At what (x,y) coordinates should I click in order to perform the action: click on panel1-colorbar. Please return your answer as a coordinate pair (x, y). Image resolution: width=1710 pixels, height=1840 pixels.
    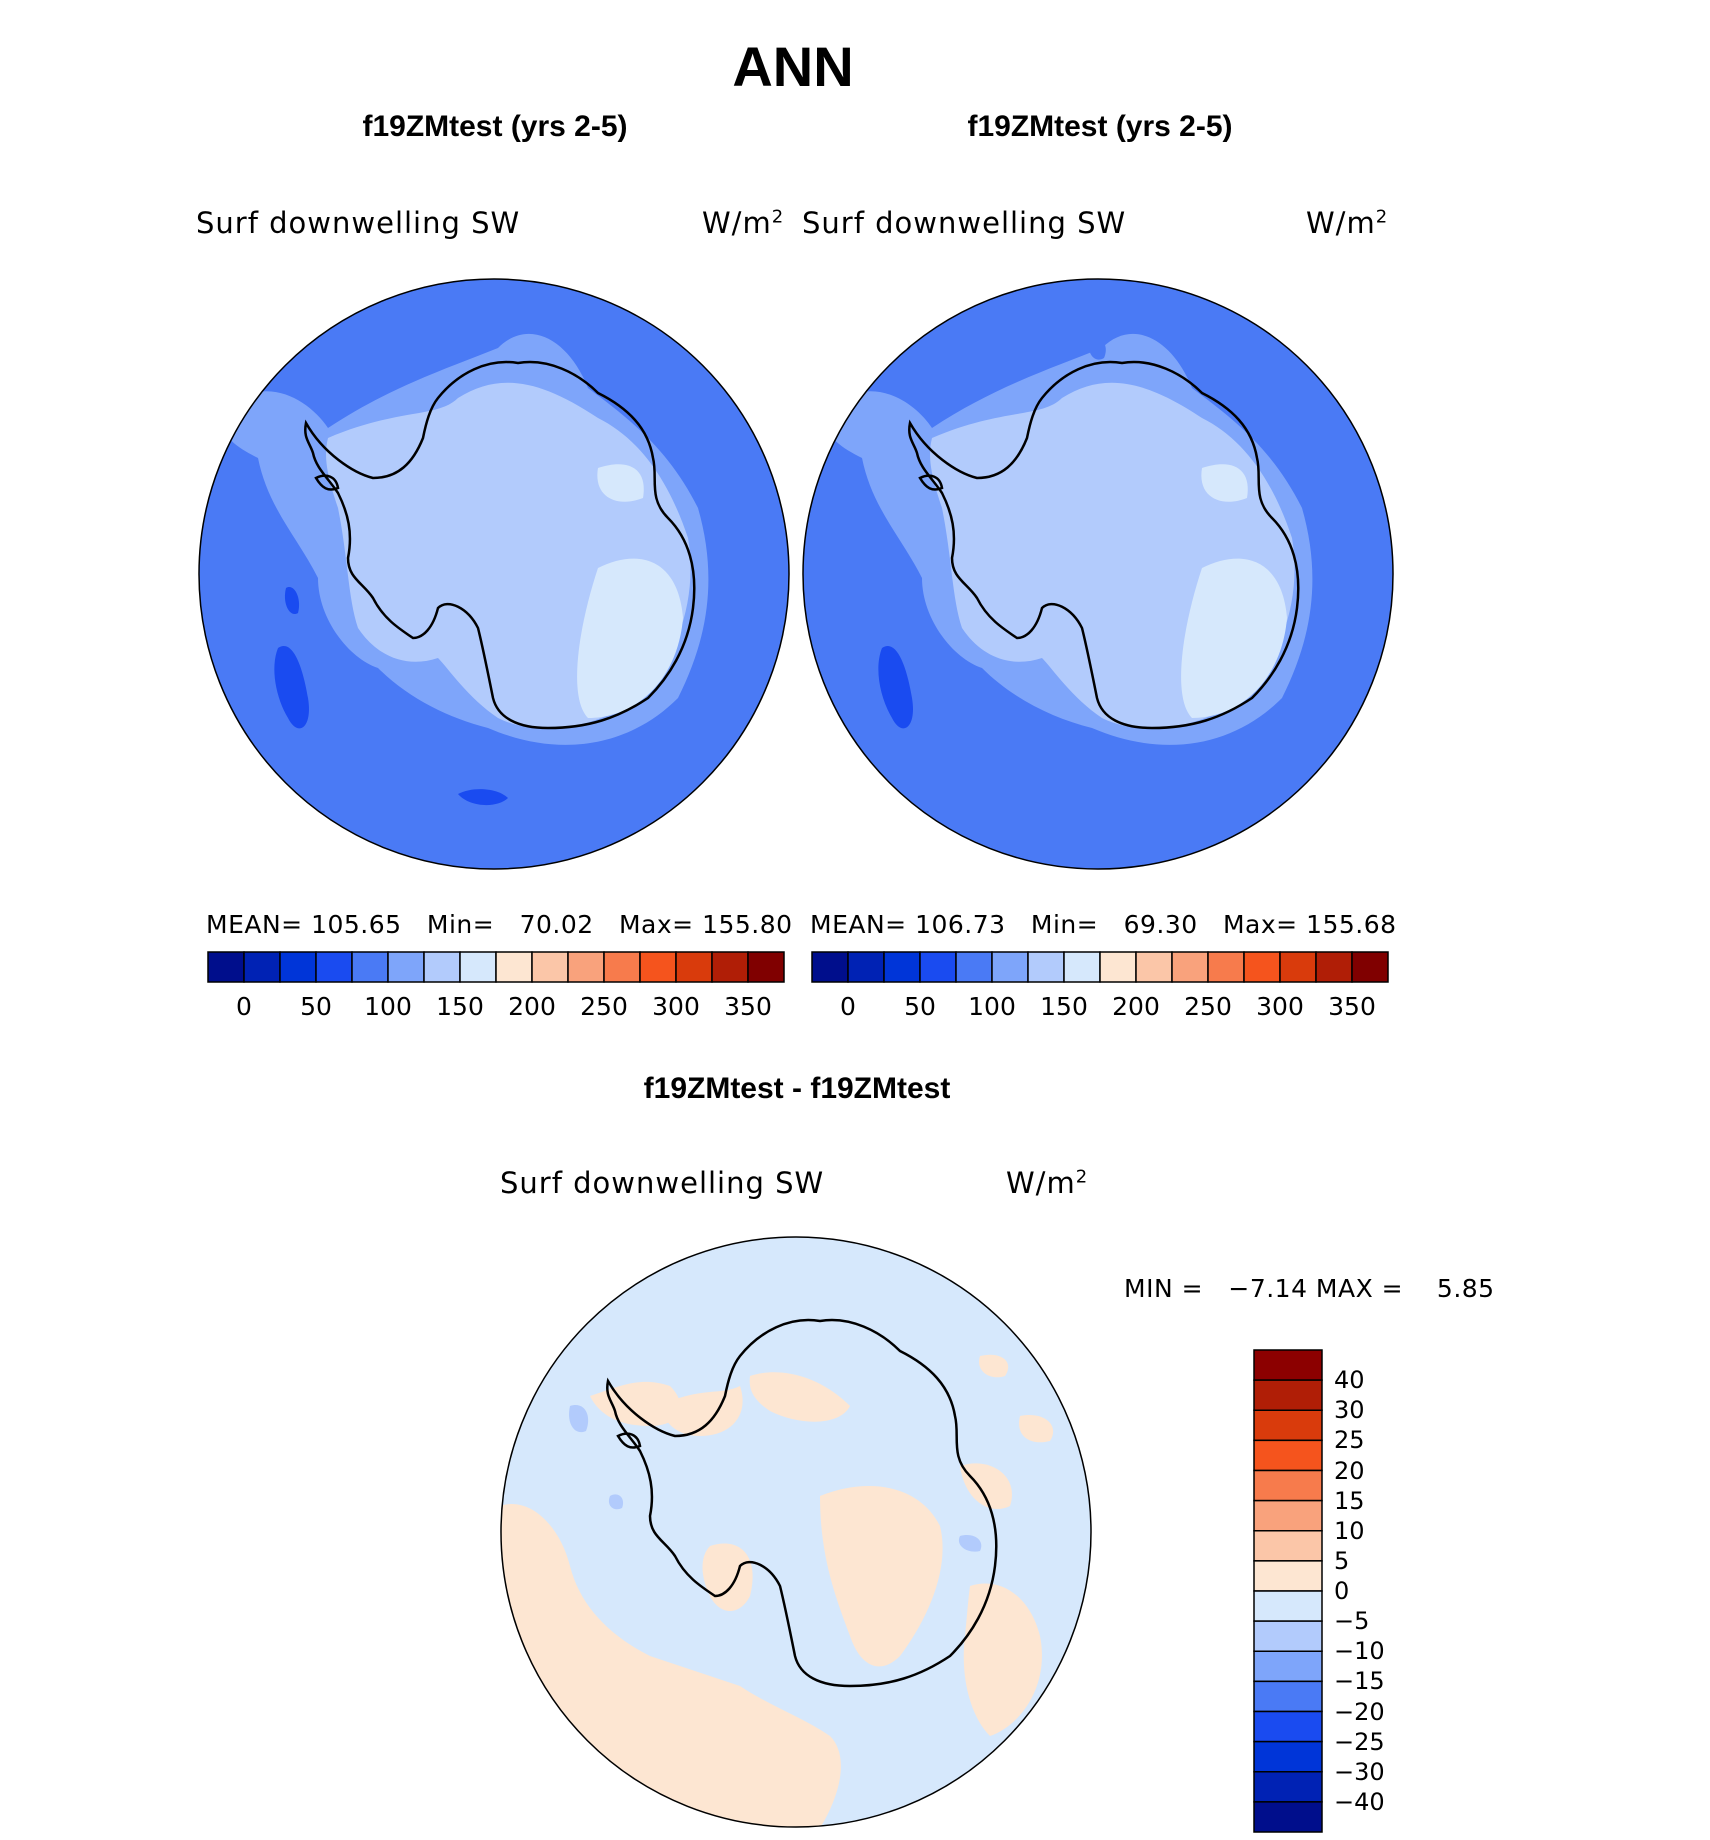
    Looking at the image, I should click on (496, 967).